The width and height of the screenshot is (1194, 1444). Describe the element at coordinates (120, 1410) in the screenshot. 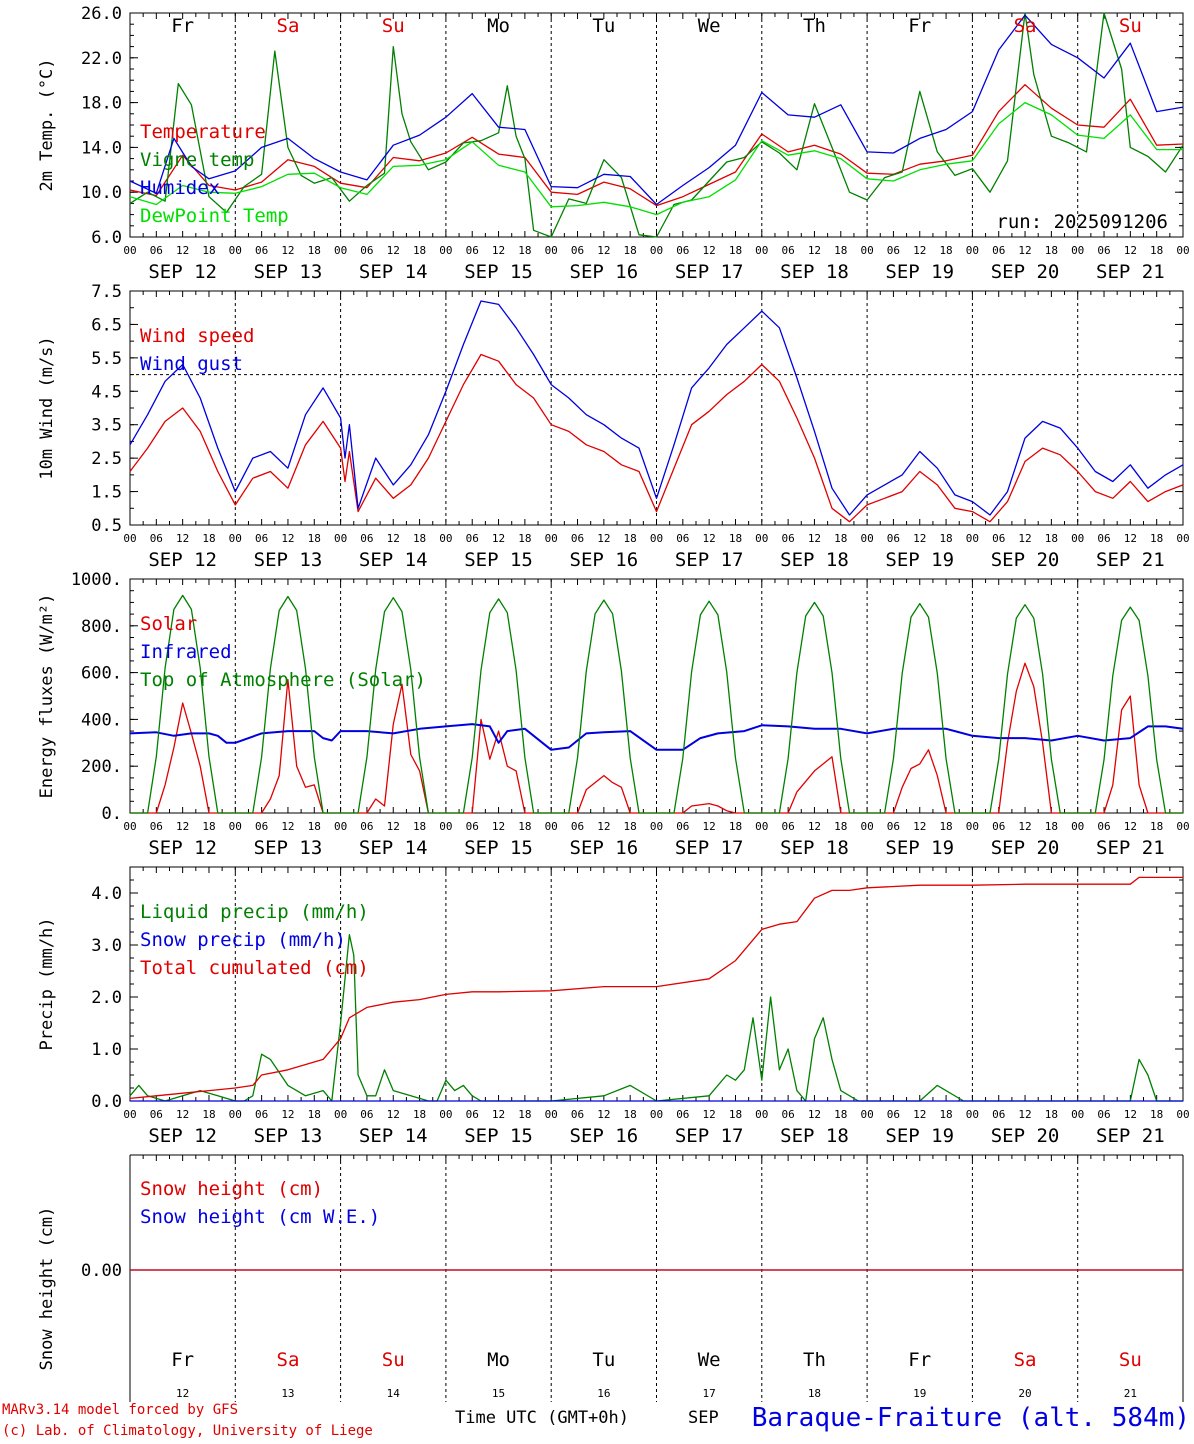

I see `footer-model: MARv3.14 model forced by GFS` at that location.